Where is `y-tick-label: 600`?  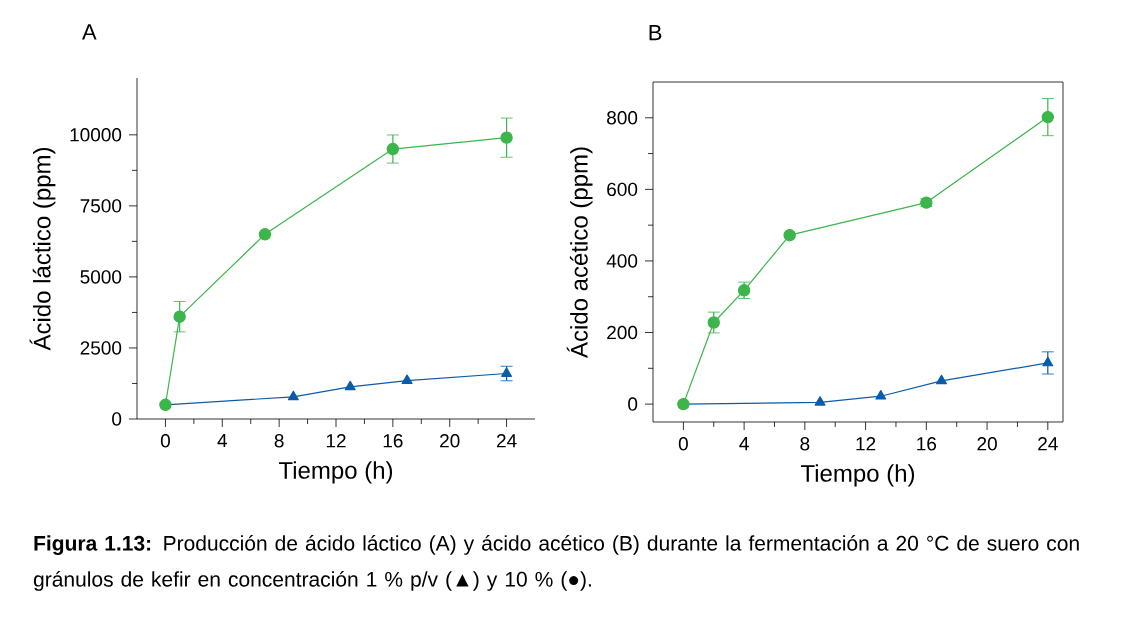
y-tick-label: 600 is located at coordinates (622, 189).